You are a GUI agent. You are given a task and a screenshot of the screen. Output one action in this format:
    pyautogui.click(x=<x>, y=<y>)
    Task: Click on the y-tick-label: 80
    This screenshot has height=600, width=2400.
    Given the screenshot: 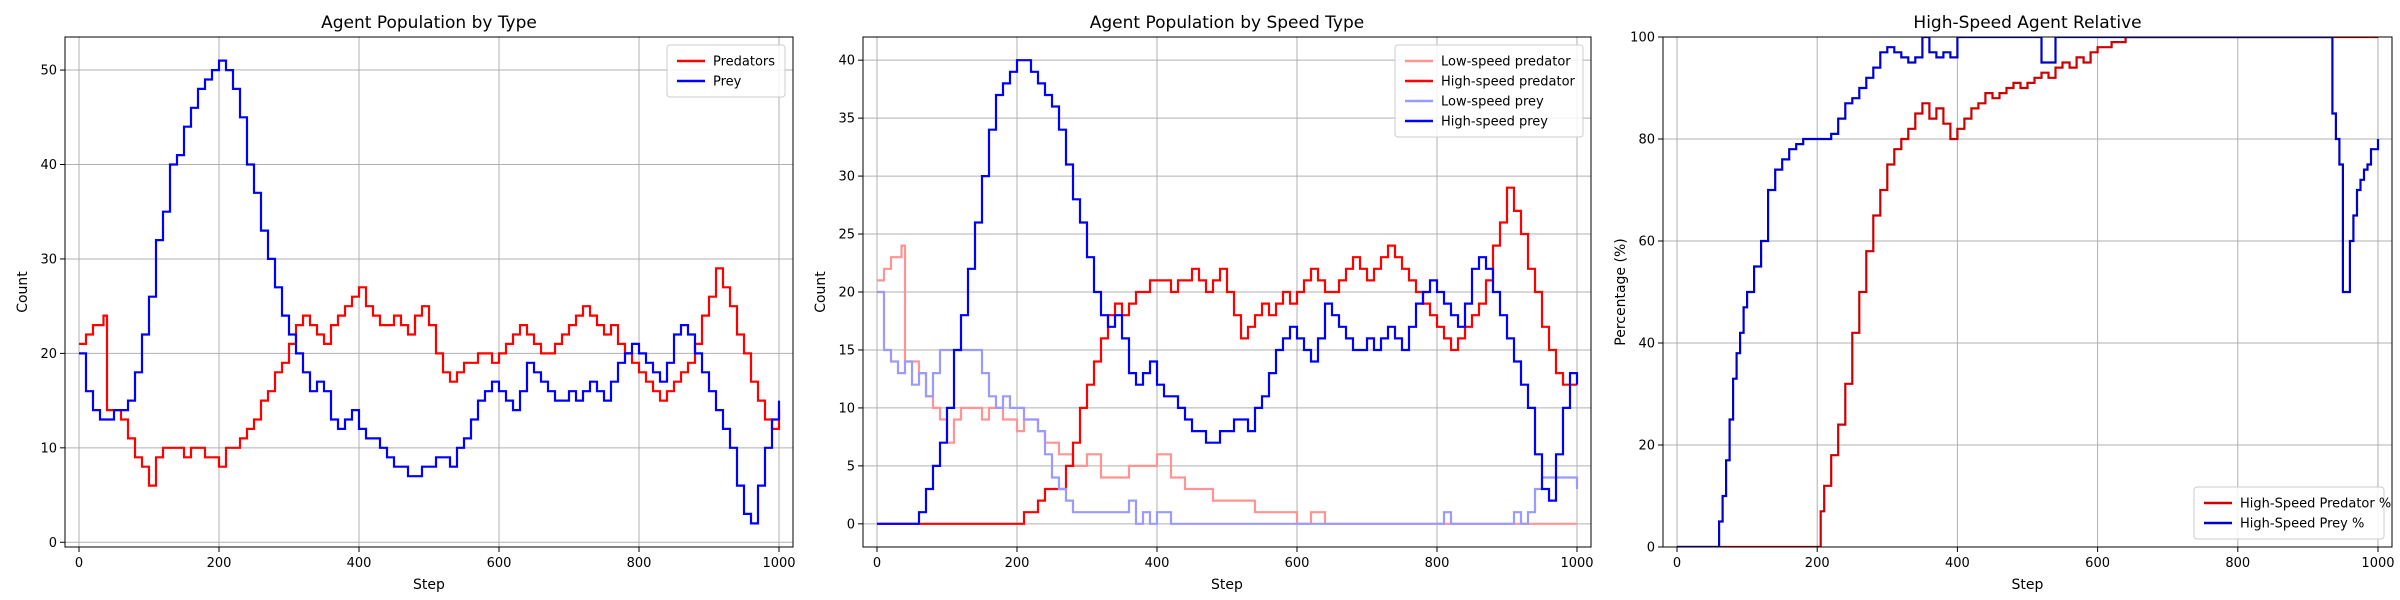 What is the action you would take?
    pyautogui.click(x=1646, y=140)
    